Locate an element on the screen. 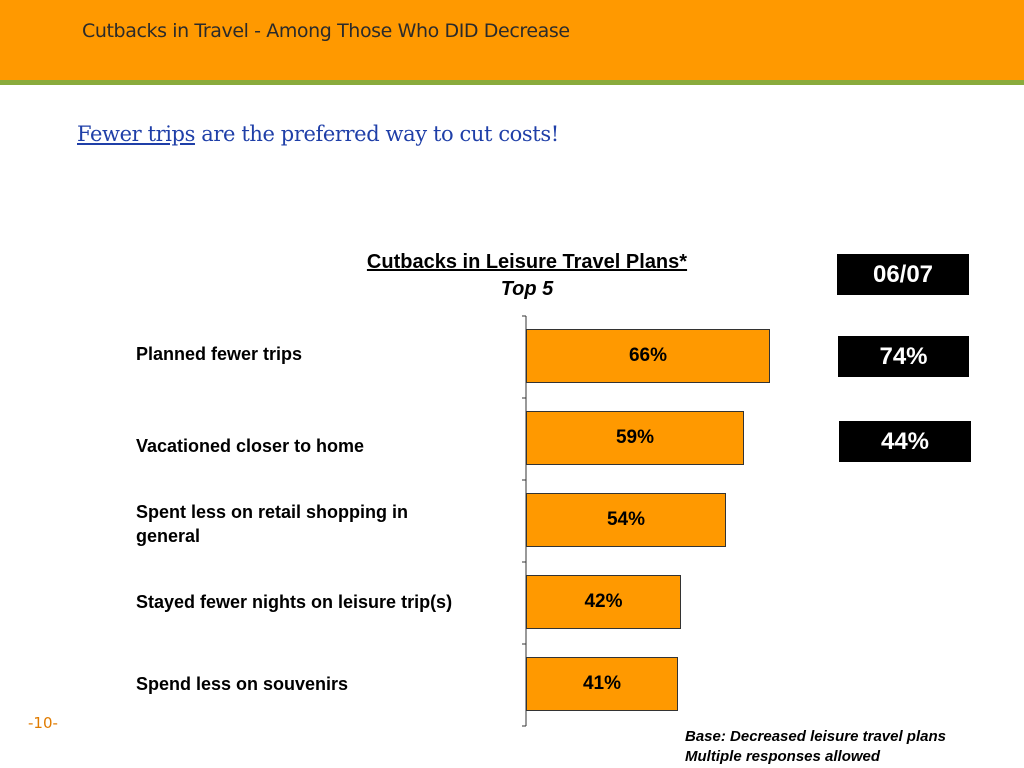 The height and width of the screenshot is (768, 1024). bar: 66% is located at coordinates (648, 356).